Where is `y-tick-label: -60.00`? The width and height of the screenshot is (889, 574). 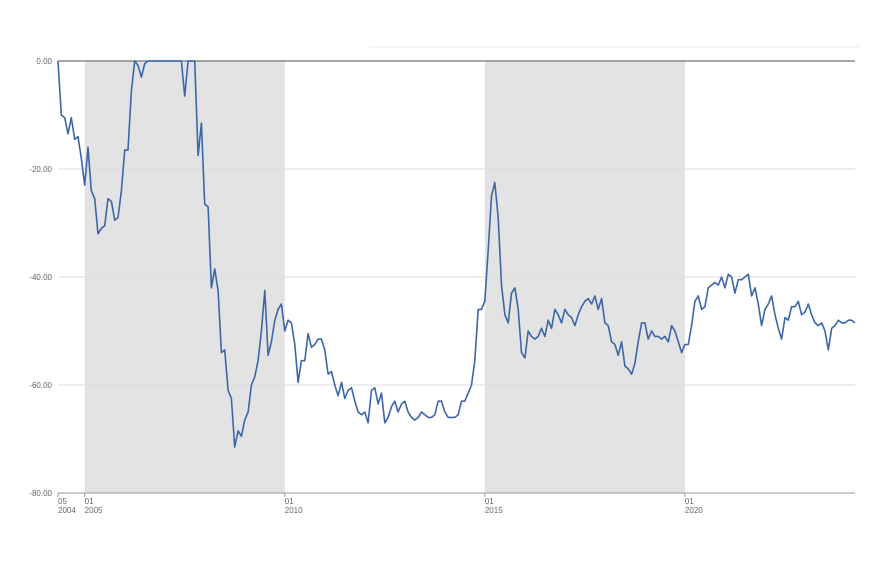
y-tick-label: -60.00 is located at coordinates (40, 385).